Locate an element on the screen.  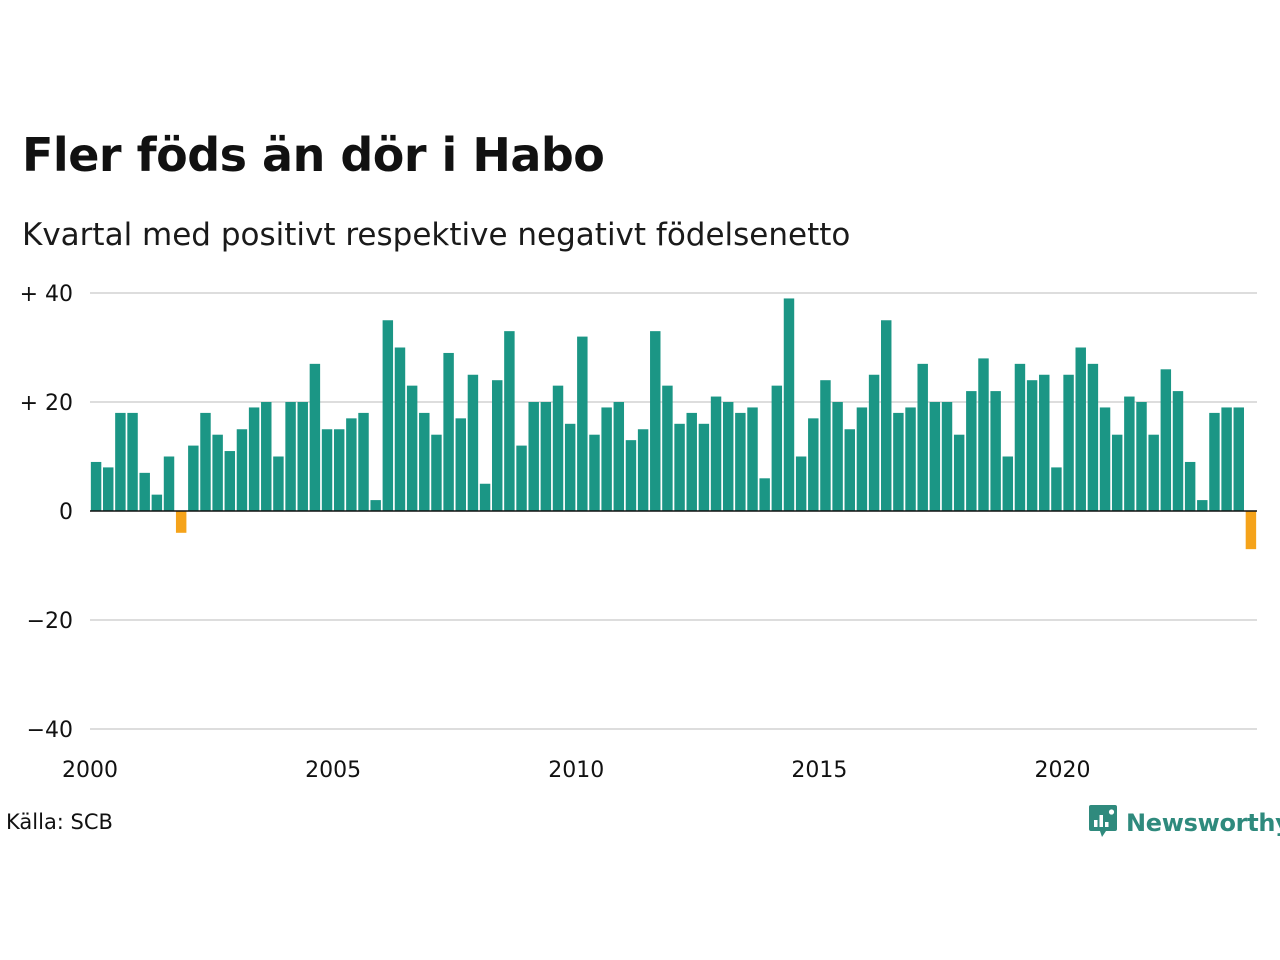
bar-2023-q3 is located at coordinates (1238, 459).